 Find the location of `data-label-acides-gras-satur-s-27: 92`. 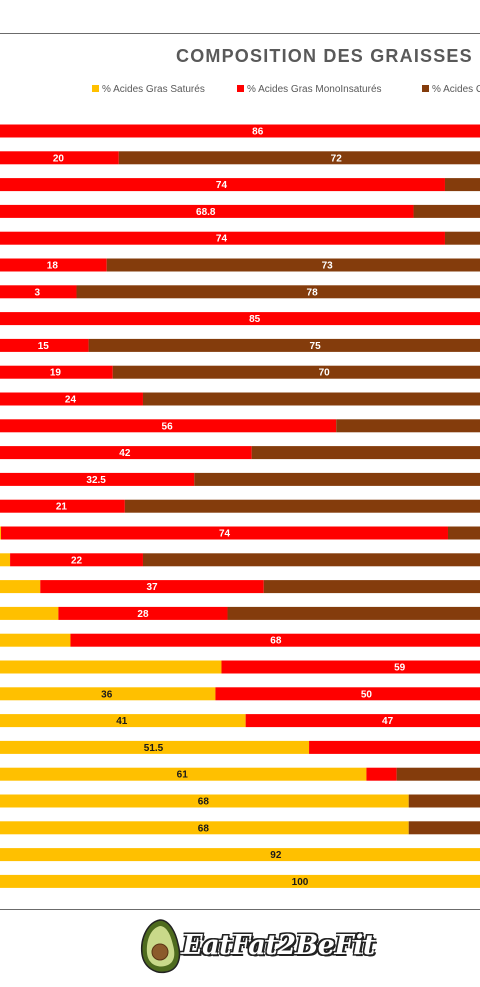

data-label-acides-gras-satur-s-27: 92 is located at coordinates (276, 855).